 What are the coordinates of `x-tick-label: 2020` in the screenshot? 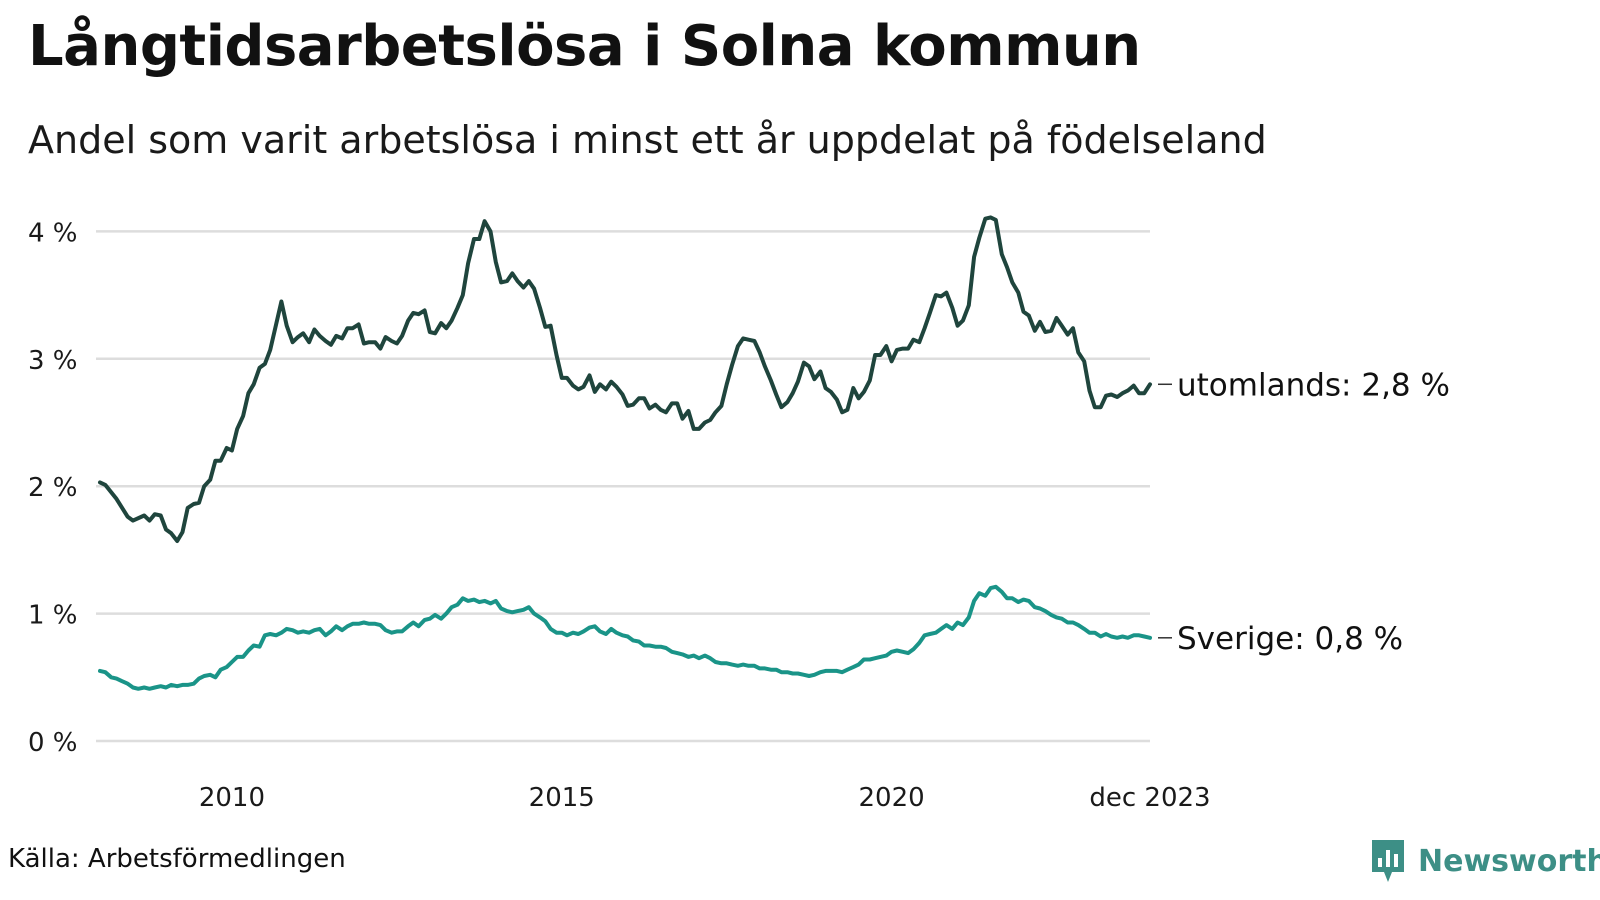 It's located at (892, 798).